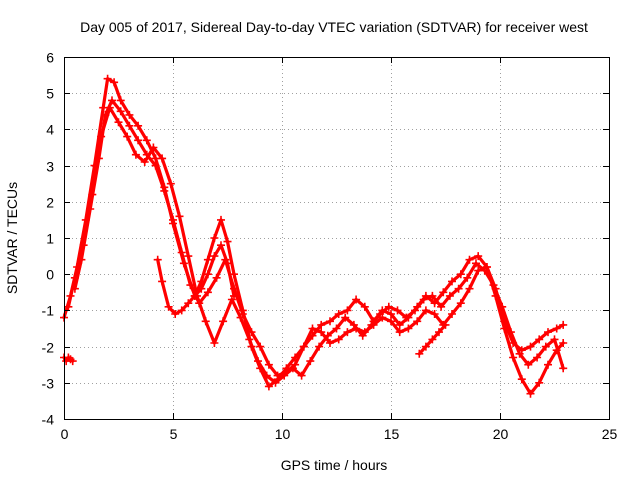 The height and width of the screenshot is (485, 640). What do you see at coordinates (501, 434) in the screenshot?
I see `x-tick-label: 20` at bounding box center [501, 434].